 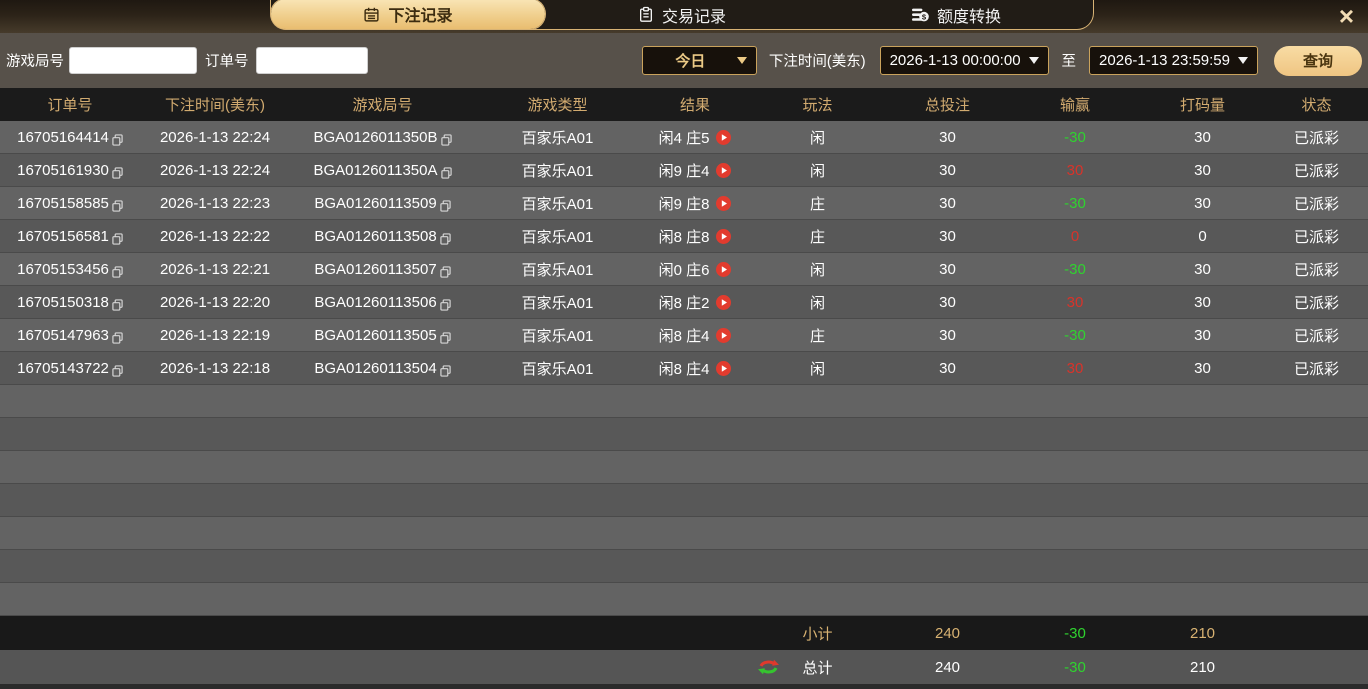 I want to click on subtotal-rolling: 210, so click(x=1202, y=633).